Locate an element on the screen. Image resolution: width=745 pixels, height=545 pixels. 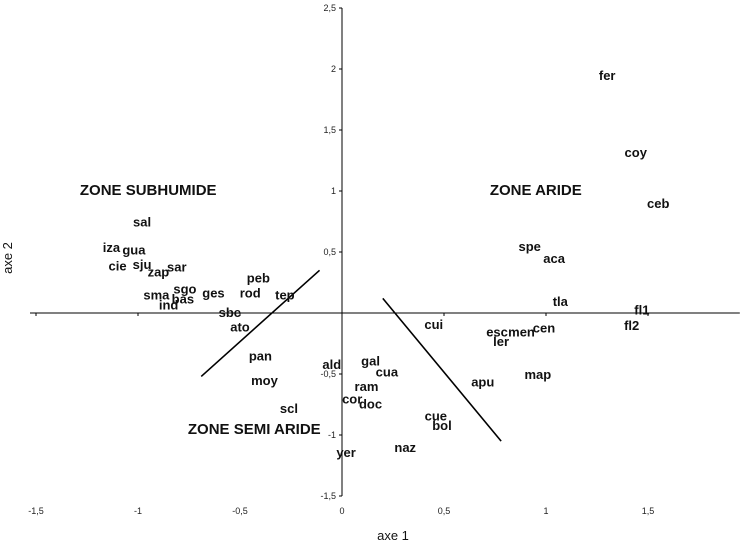
point-label-sgo: sgo is located at coordinates (184, 289).